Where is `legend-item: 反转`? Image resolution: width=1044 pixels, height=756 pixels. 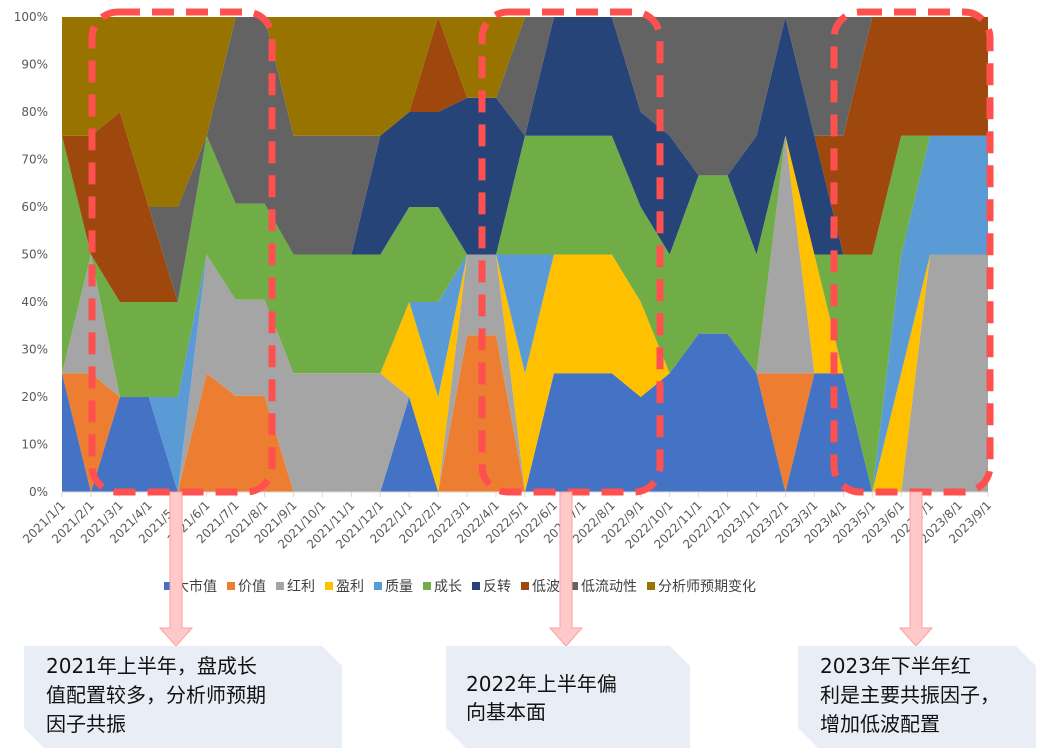 legend-item: 反转 is located at coordinates (491, 586).